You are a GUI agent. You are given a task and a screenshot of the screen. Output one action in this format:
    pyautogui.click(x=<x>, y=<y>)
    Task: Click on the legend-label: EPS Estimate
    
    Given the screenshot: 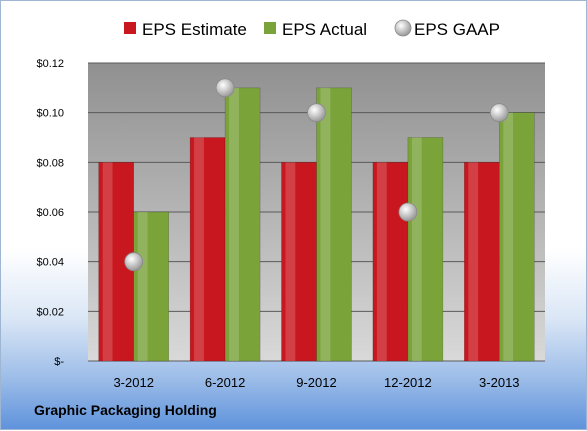 What is the action you would take?
    pyautogui.click(x=194, y=29)
    